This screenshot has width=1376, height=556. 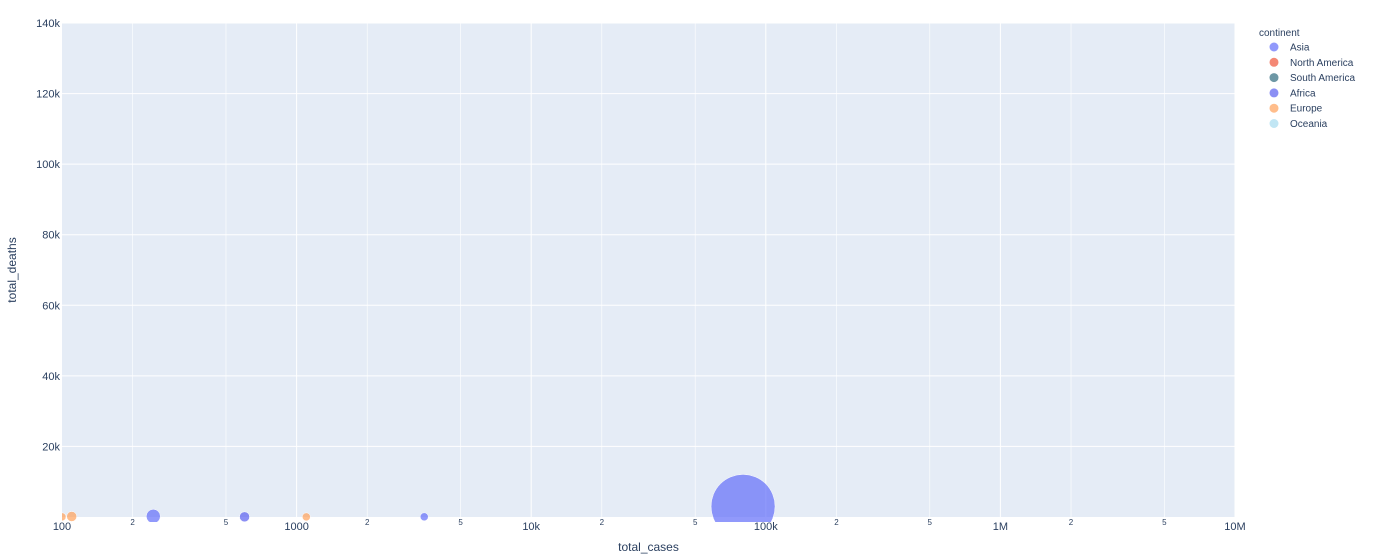 What do you see at coordinates (51, 447) in the screenshot?
I see `y-tick-label: 20k` at bounding box center [51, 447].